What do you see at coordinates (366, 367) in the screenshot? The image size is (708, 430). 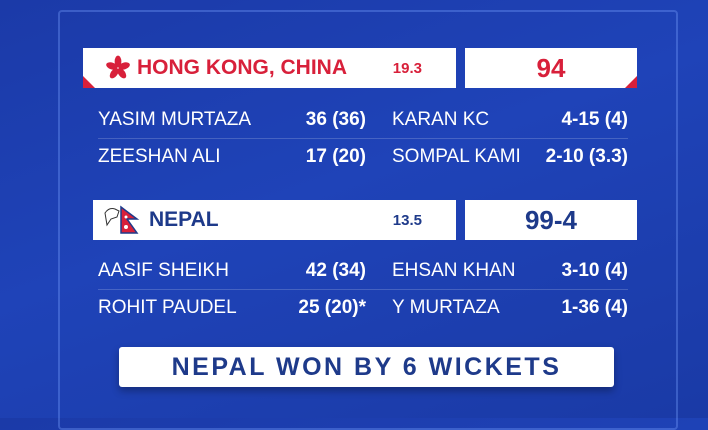 I see `match-result-banner: NEPAL WON BY 6 WICKETS` at bounding box center [366, 367].